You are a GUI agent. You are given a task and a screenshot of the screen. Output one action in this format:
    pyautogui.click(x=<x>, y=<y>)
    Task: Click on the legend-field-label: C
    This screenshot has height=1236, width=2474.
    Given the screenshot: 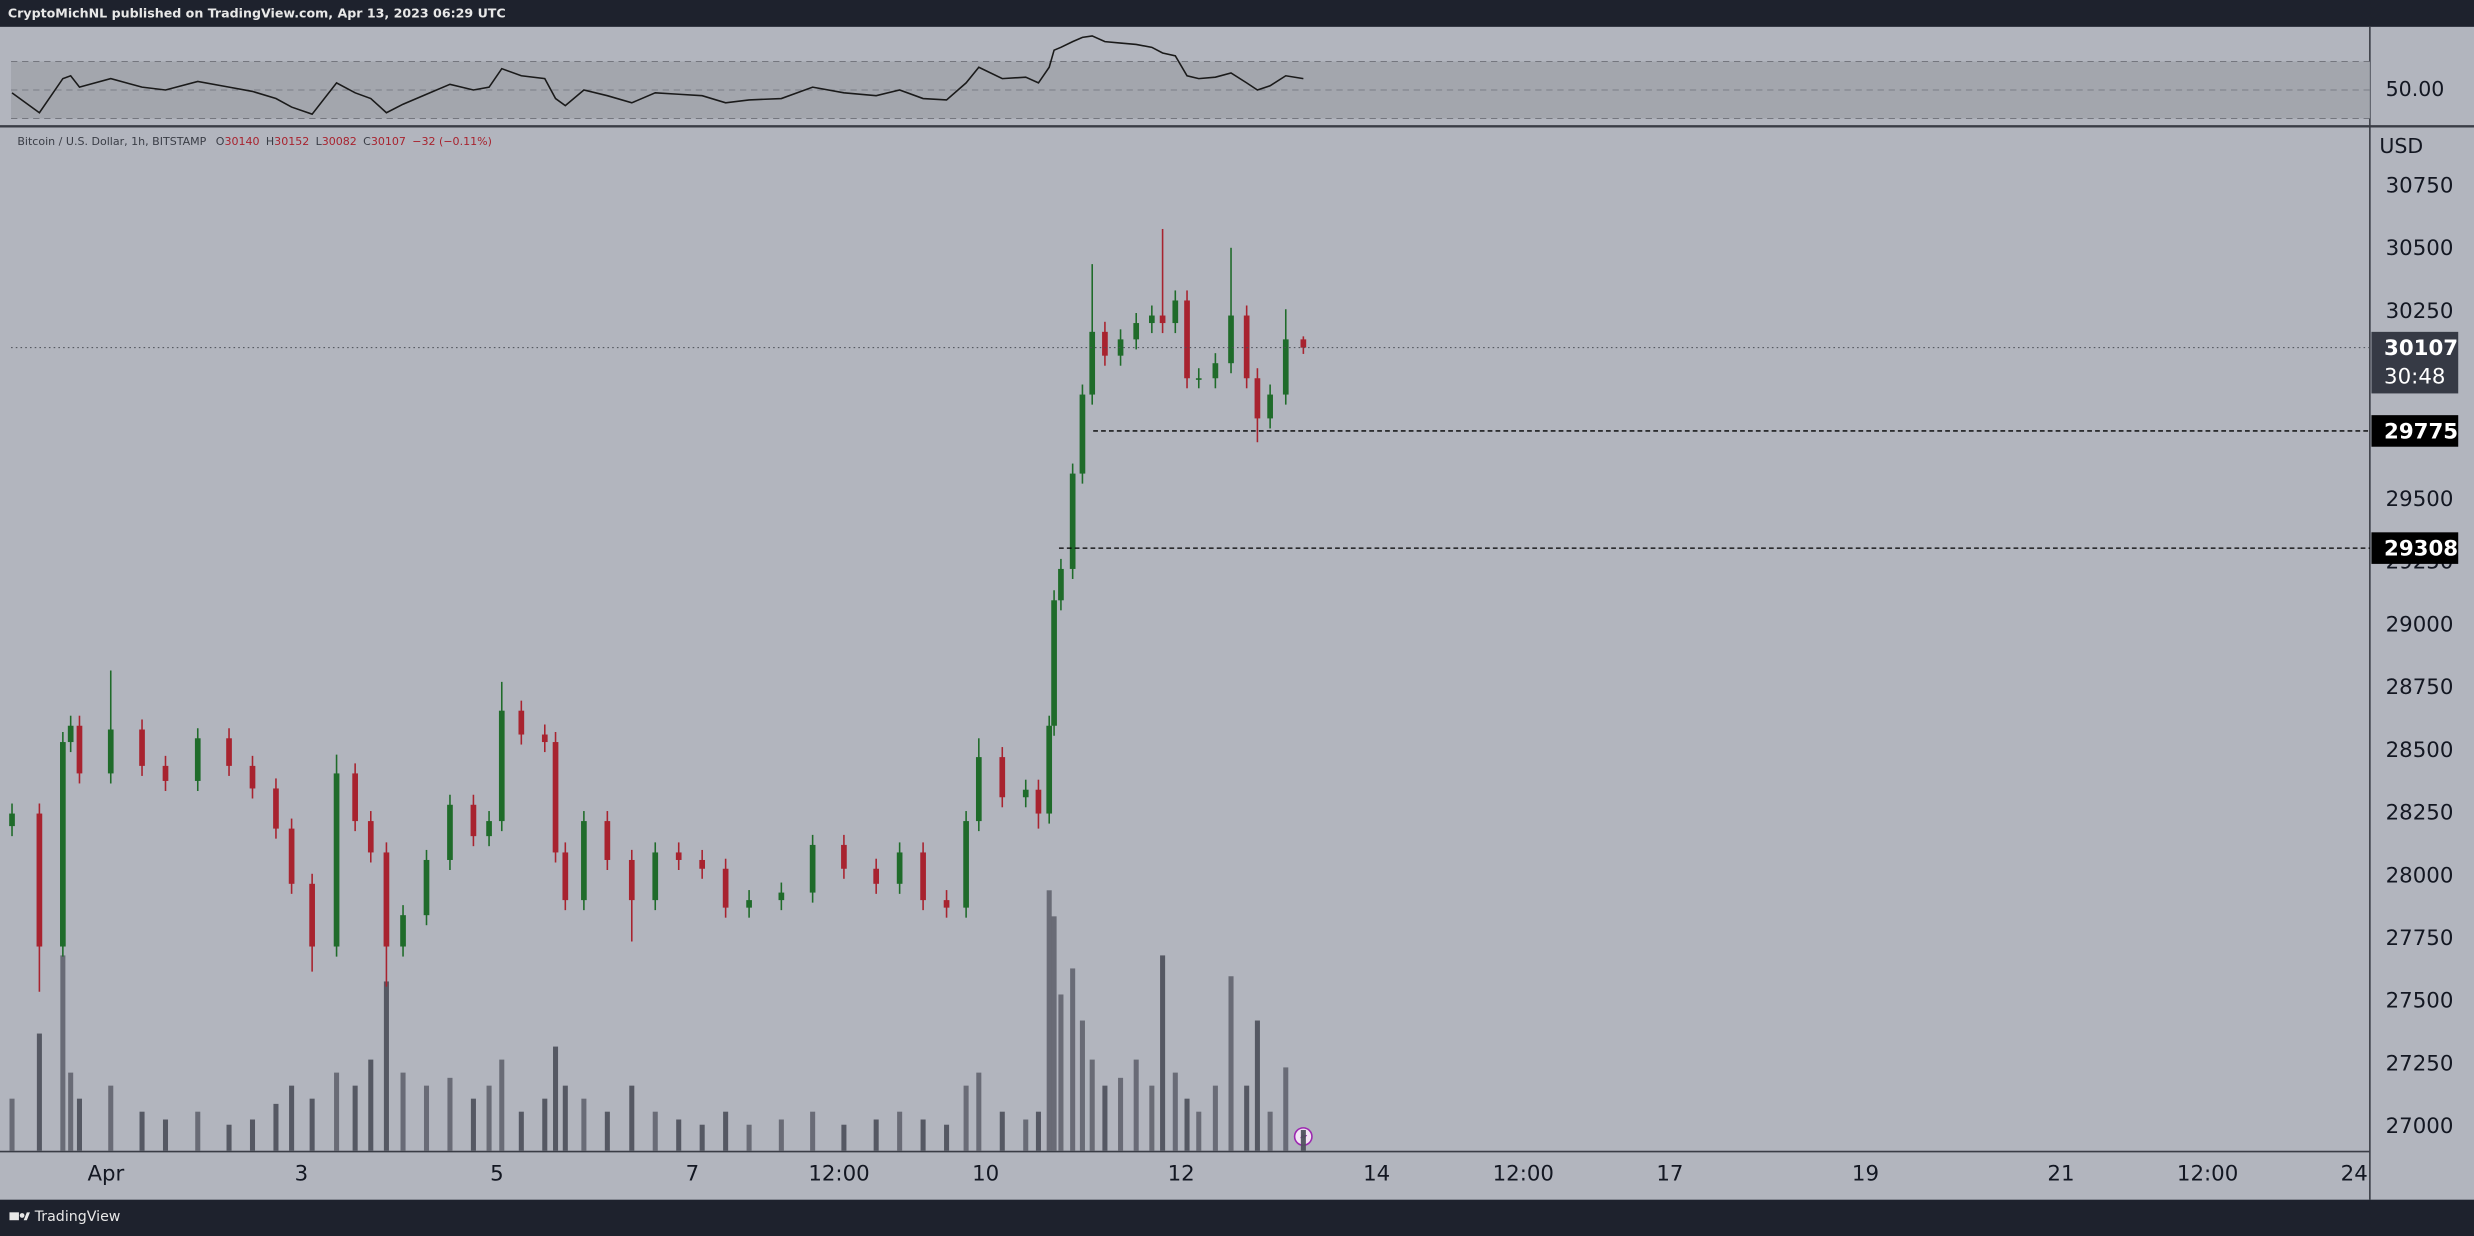 What is the action you would take?
    pyautogui.click(x=367, y=141)
    